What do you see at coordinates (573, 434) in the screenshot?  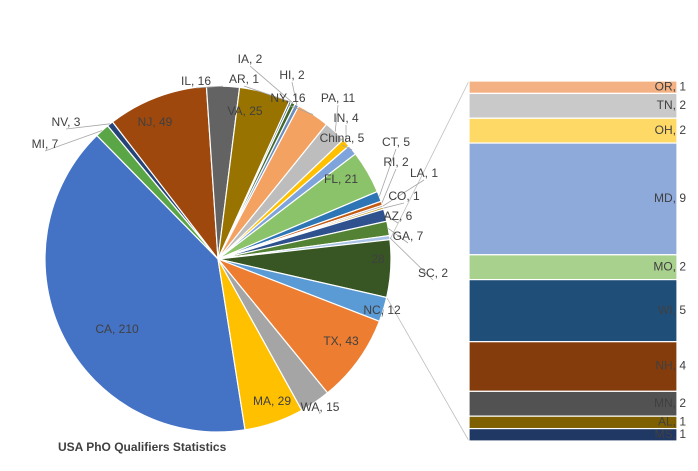 I see `bar-segment-ms` at bounding box center [573, 434].